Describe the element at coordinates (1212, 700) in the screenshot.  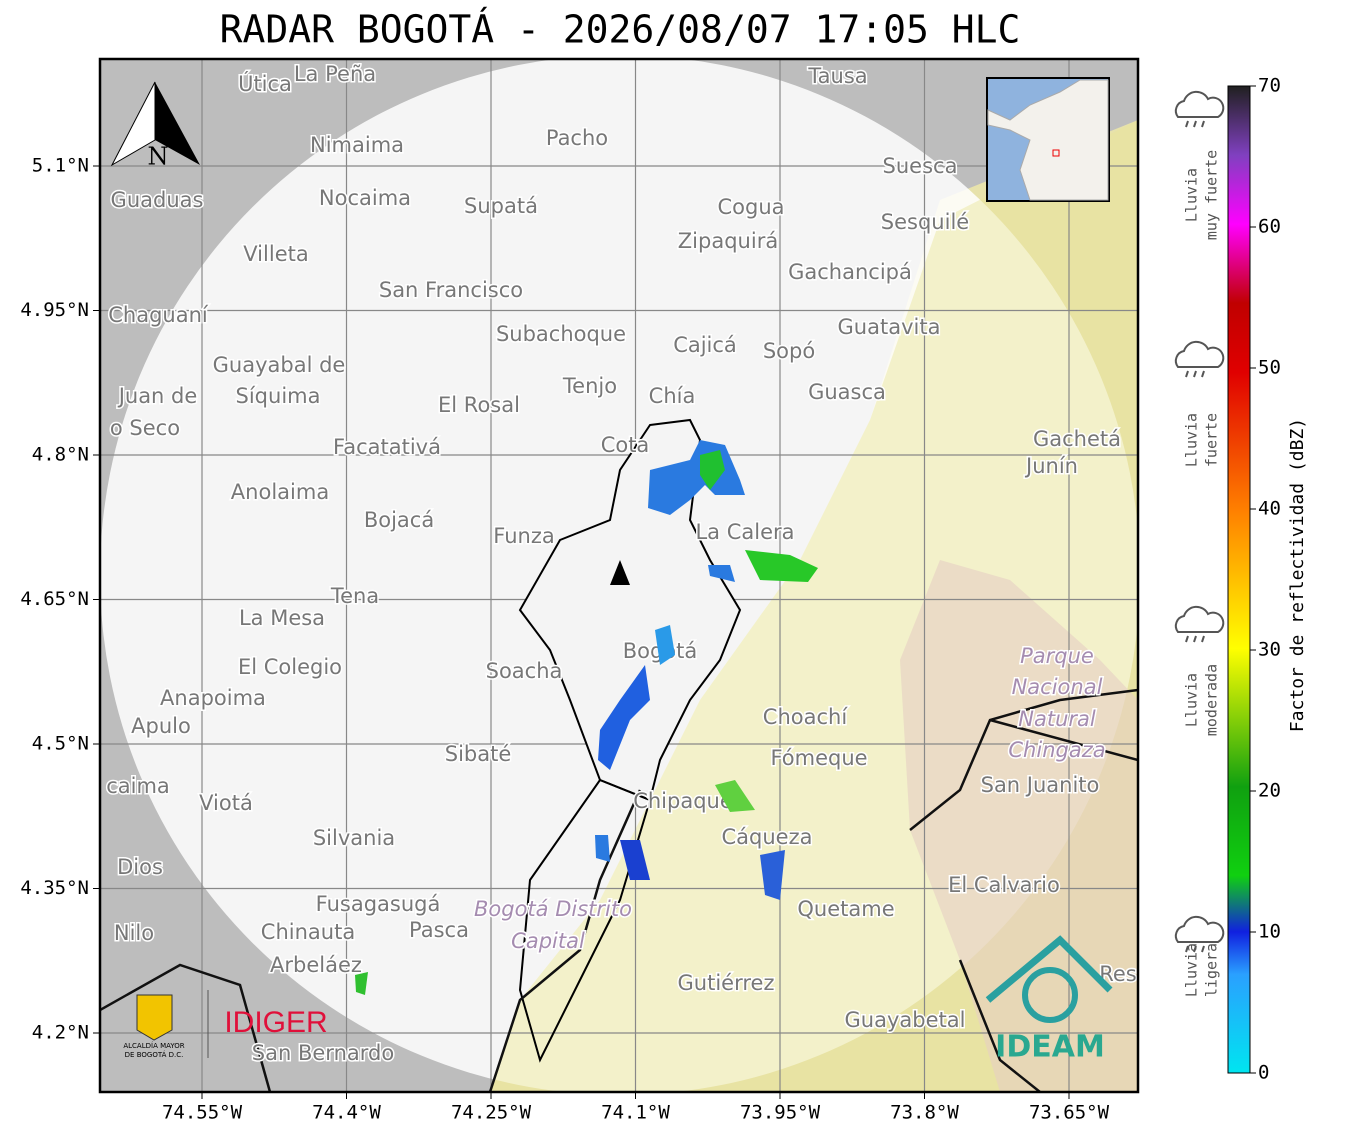
I see `rain-category: moderada` at that location.